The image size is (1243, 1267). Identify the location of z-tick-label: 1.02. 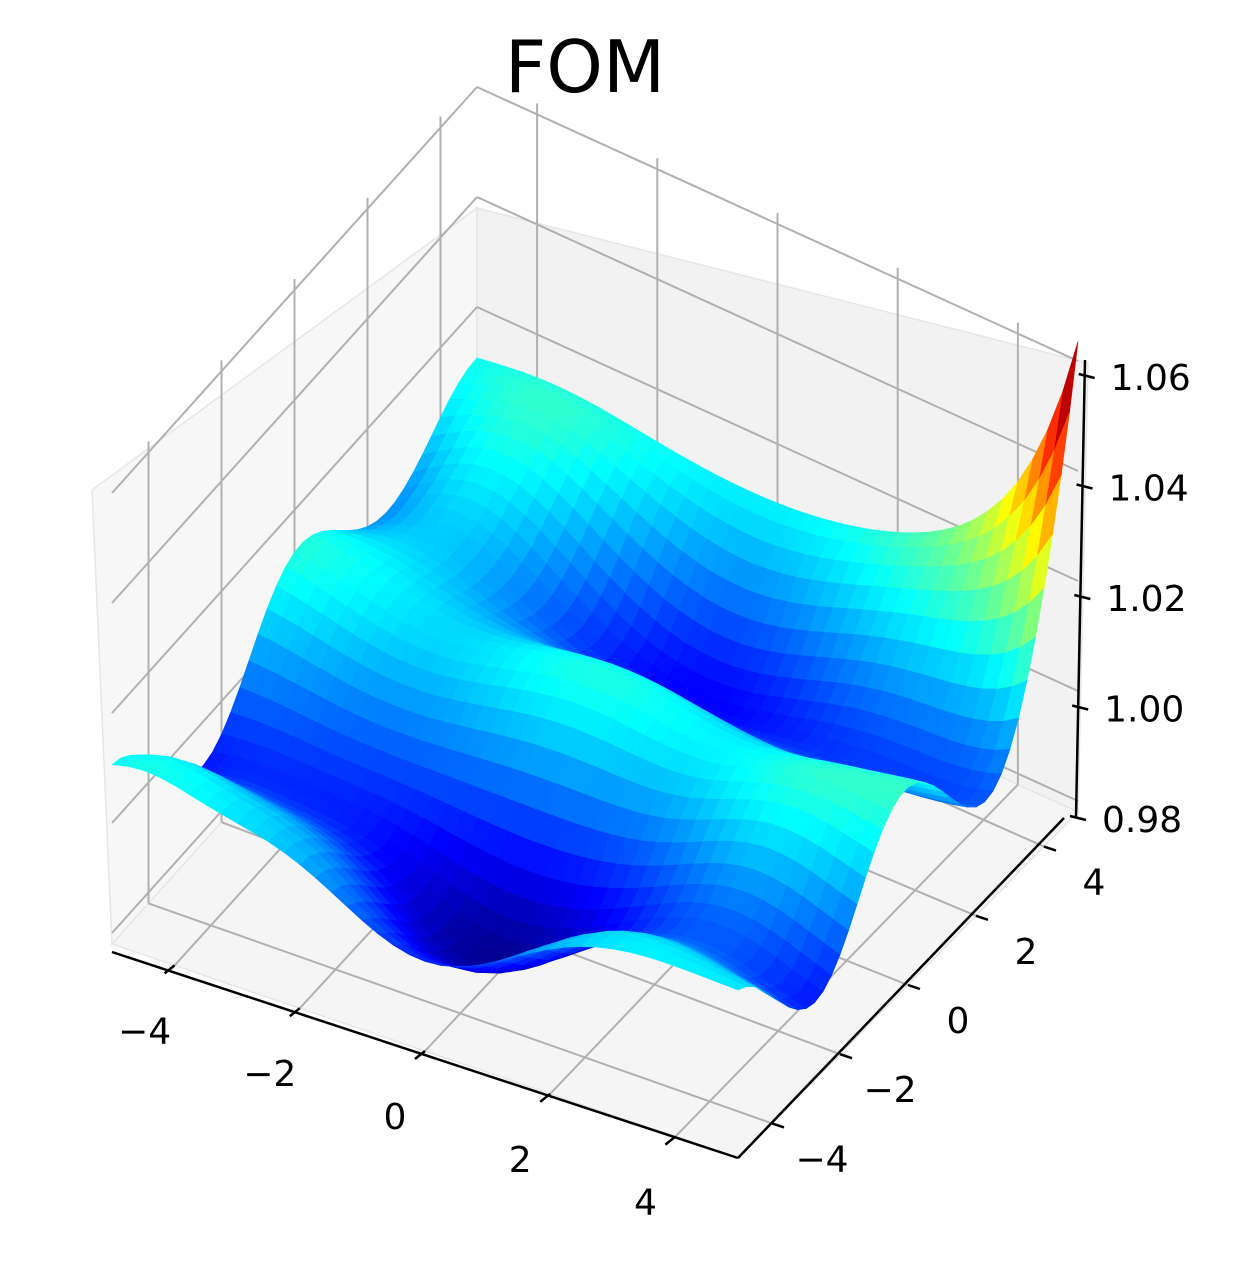
(1146, 599).